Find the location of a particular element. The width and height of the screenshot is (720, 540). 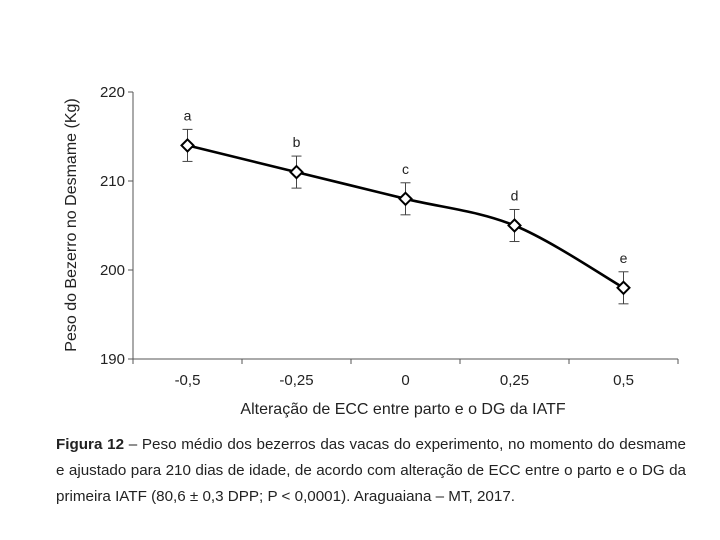

y-tick-label: 190 is located at coordinates (112, 359).